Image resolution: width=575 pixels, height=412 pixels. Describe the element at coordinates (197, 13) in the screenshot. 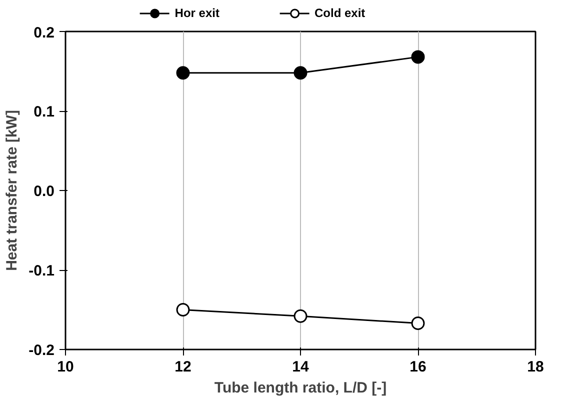

I see `legend-label: Hor exit` at that location.